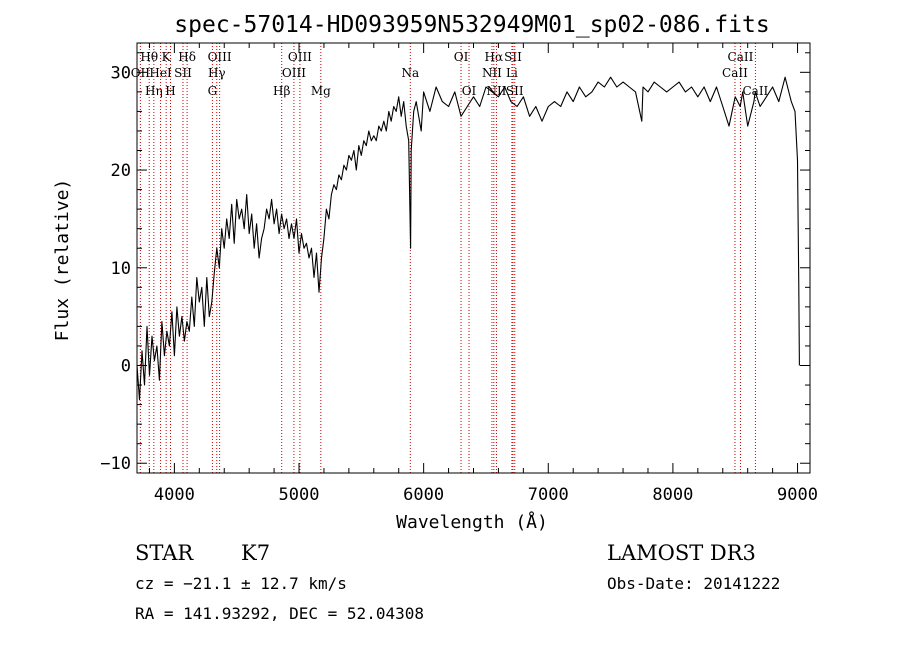  I want to click on line-marker-label: Hα, so click(494, 57).